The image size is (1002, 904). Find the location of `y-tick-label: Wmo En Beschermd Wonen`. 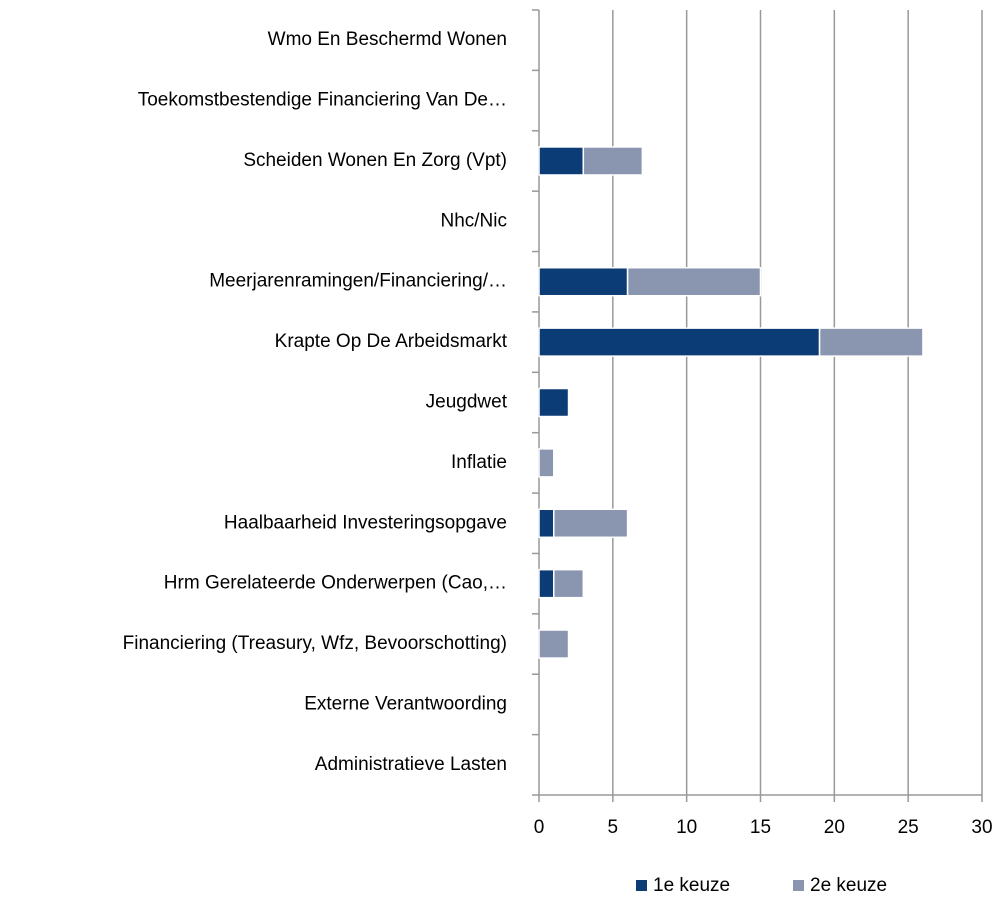

y-tick-label: Wmo En Beschermd Wonen is located at coordinates (387, 39).